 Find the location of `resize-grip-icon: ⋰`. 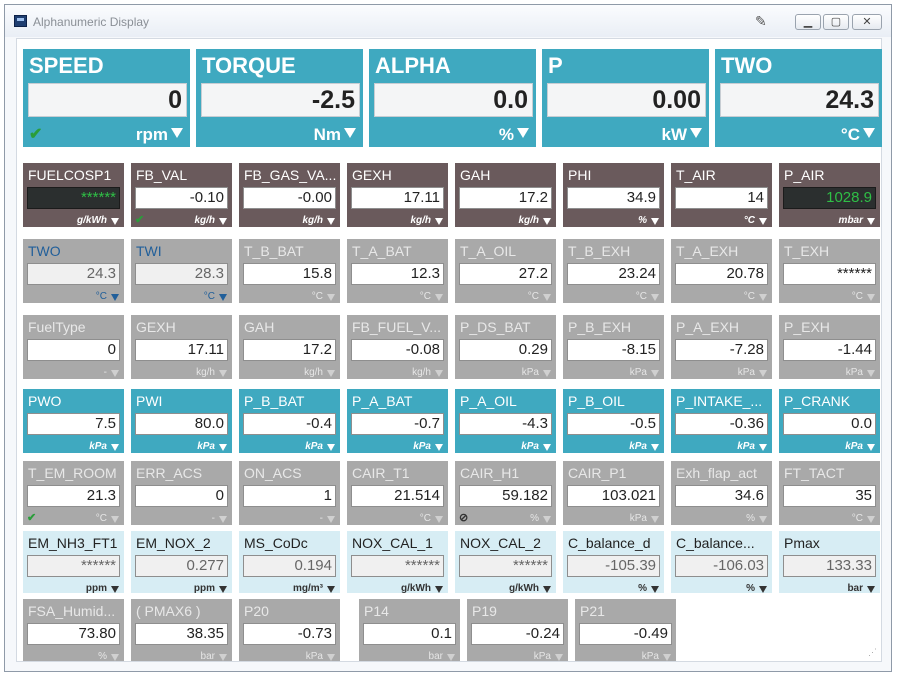

resize-grip-icon: ⋰ is located at coordinates (872, 652).